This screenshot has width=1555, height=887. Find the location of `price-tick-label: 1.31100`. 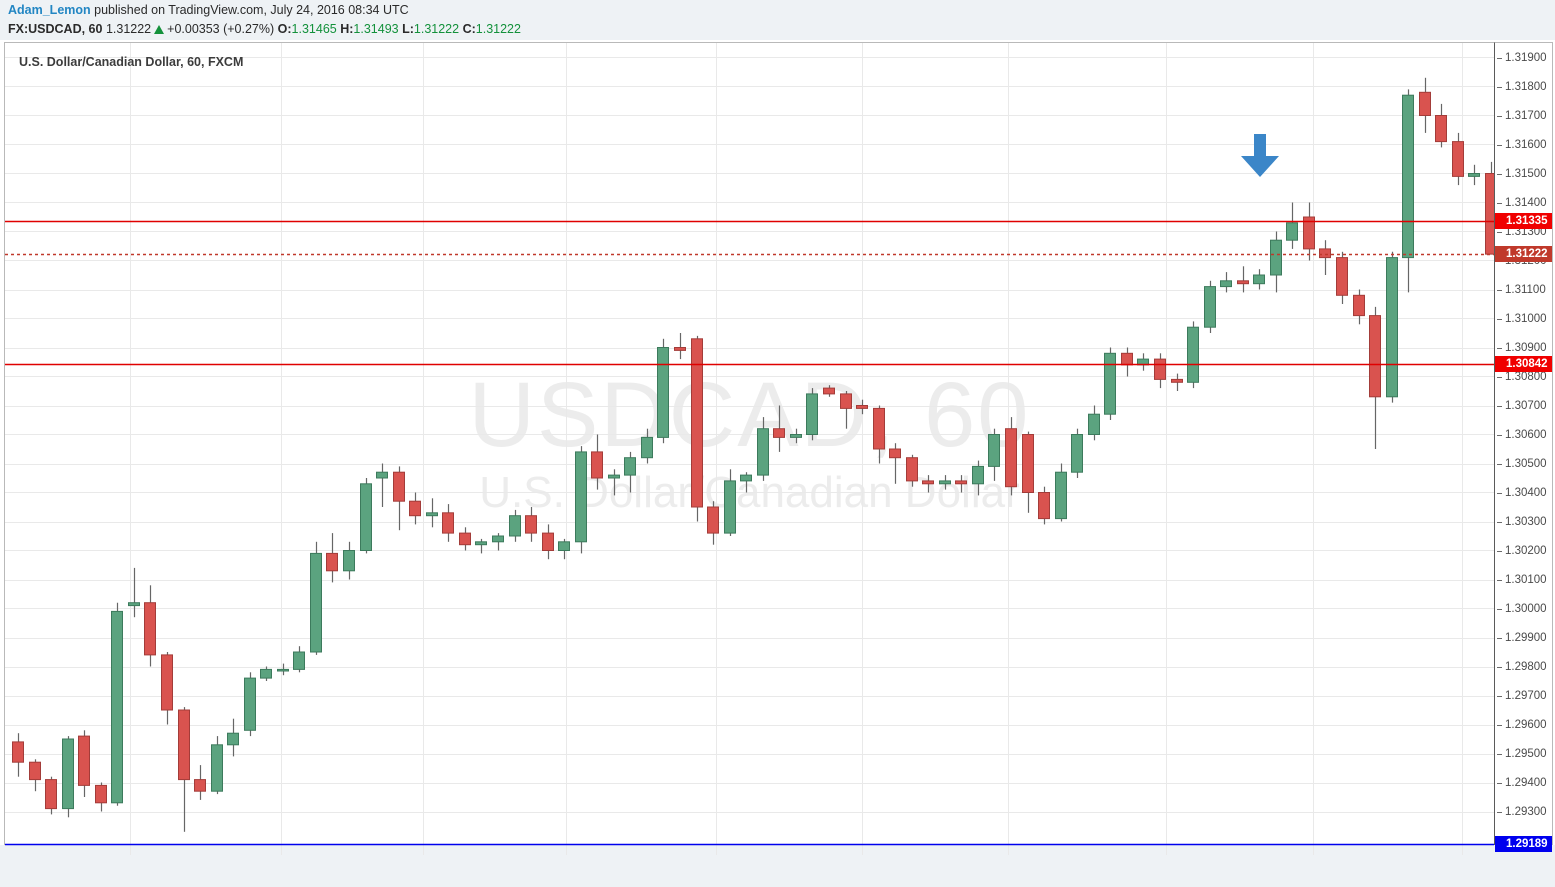

price-tick-label: 1.31100 is located at coordinates (1525, 289).